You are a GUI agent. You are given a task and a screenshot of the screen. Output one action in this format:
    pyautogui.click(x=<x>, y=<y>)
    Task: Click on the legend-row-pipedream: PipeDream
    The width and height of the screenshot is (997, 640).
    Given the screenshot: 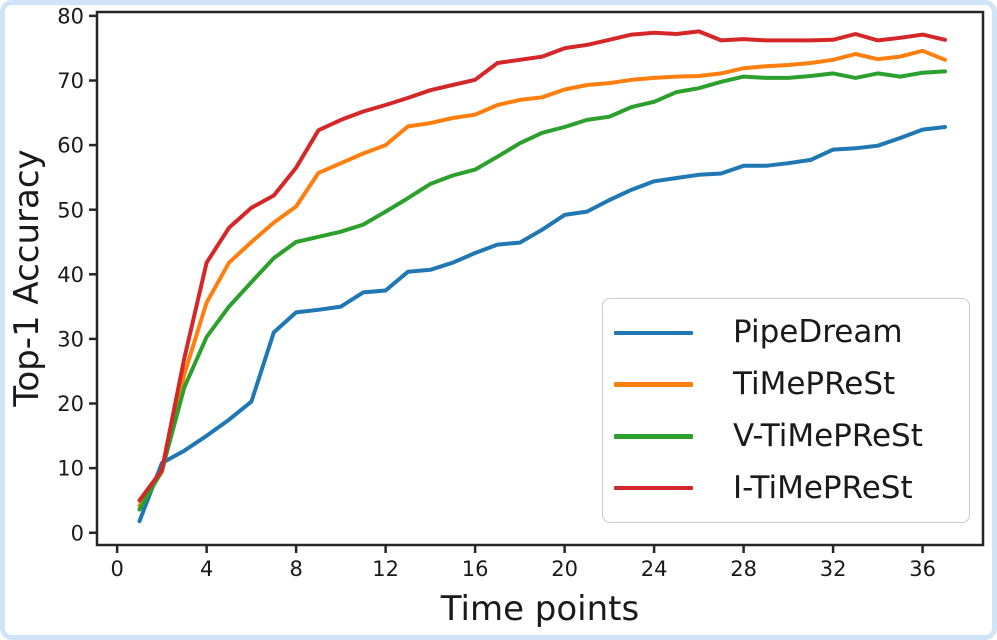 What is the action you would take?
    pyautogui.click(x=791, y=332)
    